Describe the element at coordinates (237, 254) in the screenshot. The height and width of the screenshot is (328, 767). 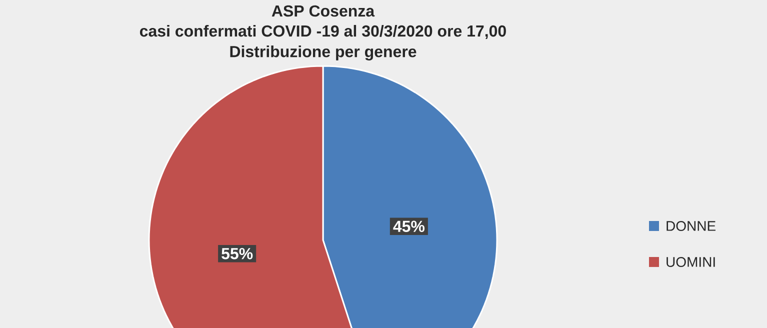
I see `data-label: 55%` at that location.